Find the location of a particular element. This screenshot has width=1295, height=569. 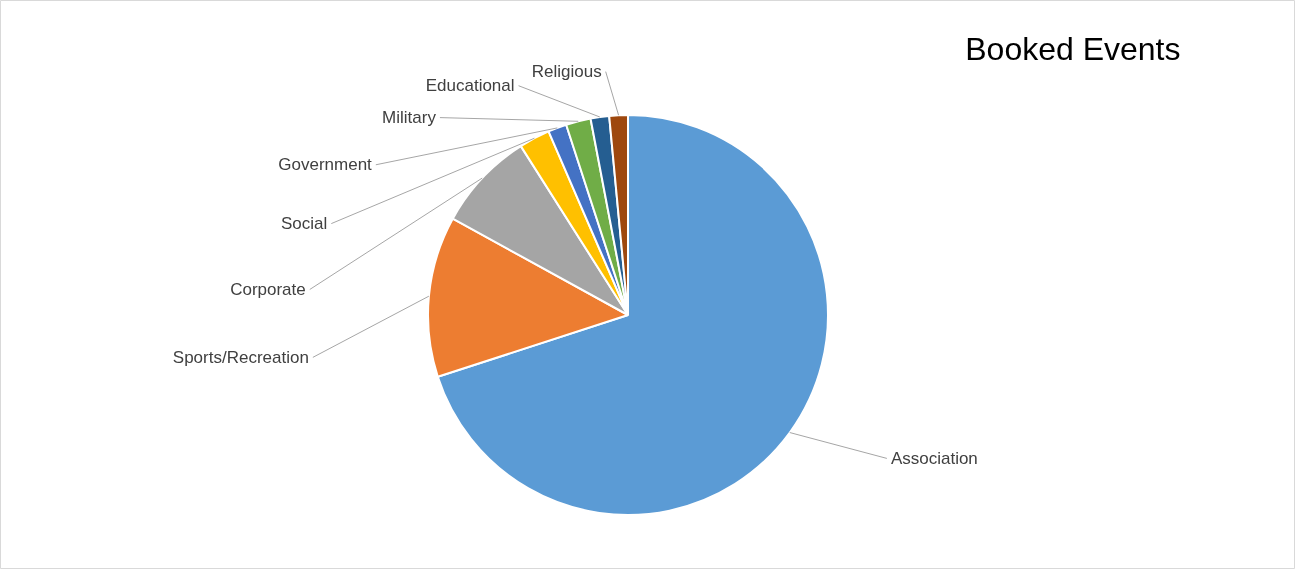

slice-label: Military is located at coordinates (409, 118).